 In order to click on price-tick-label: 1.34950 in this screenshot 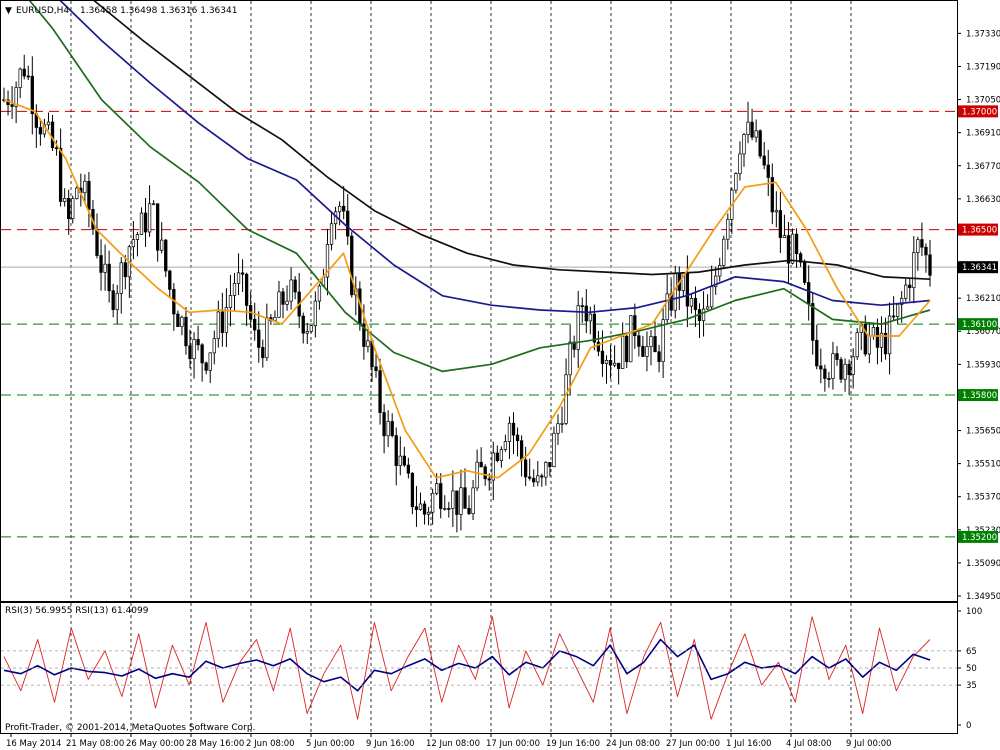, I will do `click(983, 597)`.